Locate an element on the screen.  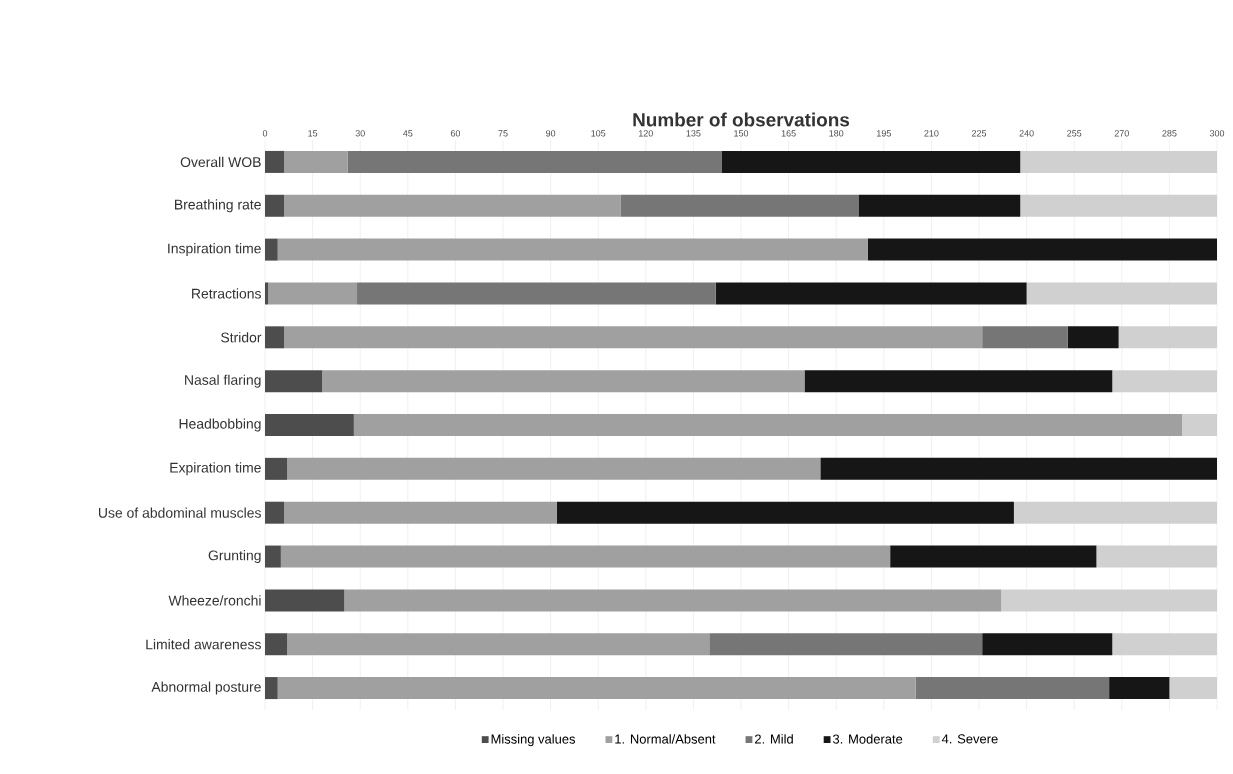
x-tick-label: 165 is located at coordinates (788, 133).